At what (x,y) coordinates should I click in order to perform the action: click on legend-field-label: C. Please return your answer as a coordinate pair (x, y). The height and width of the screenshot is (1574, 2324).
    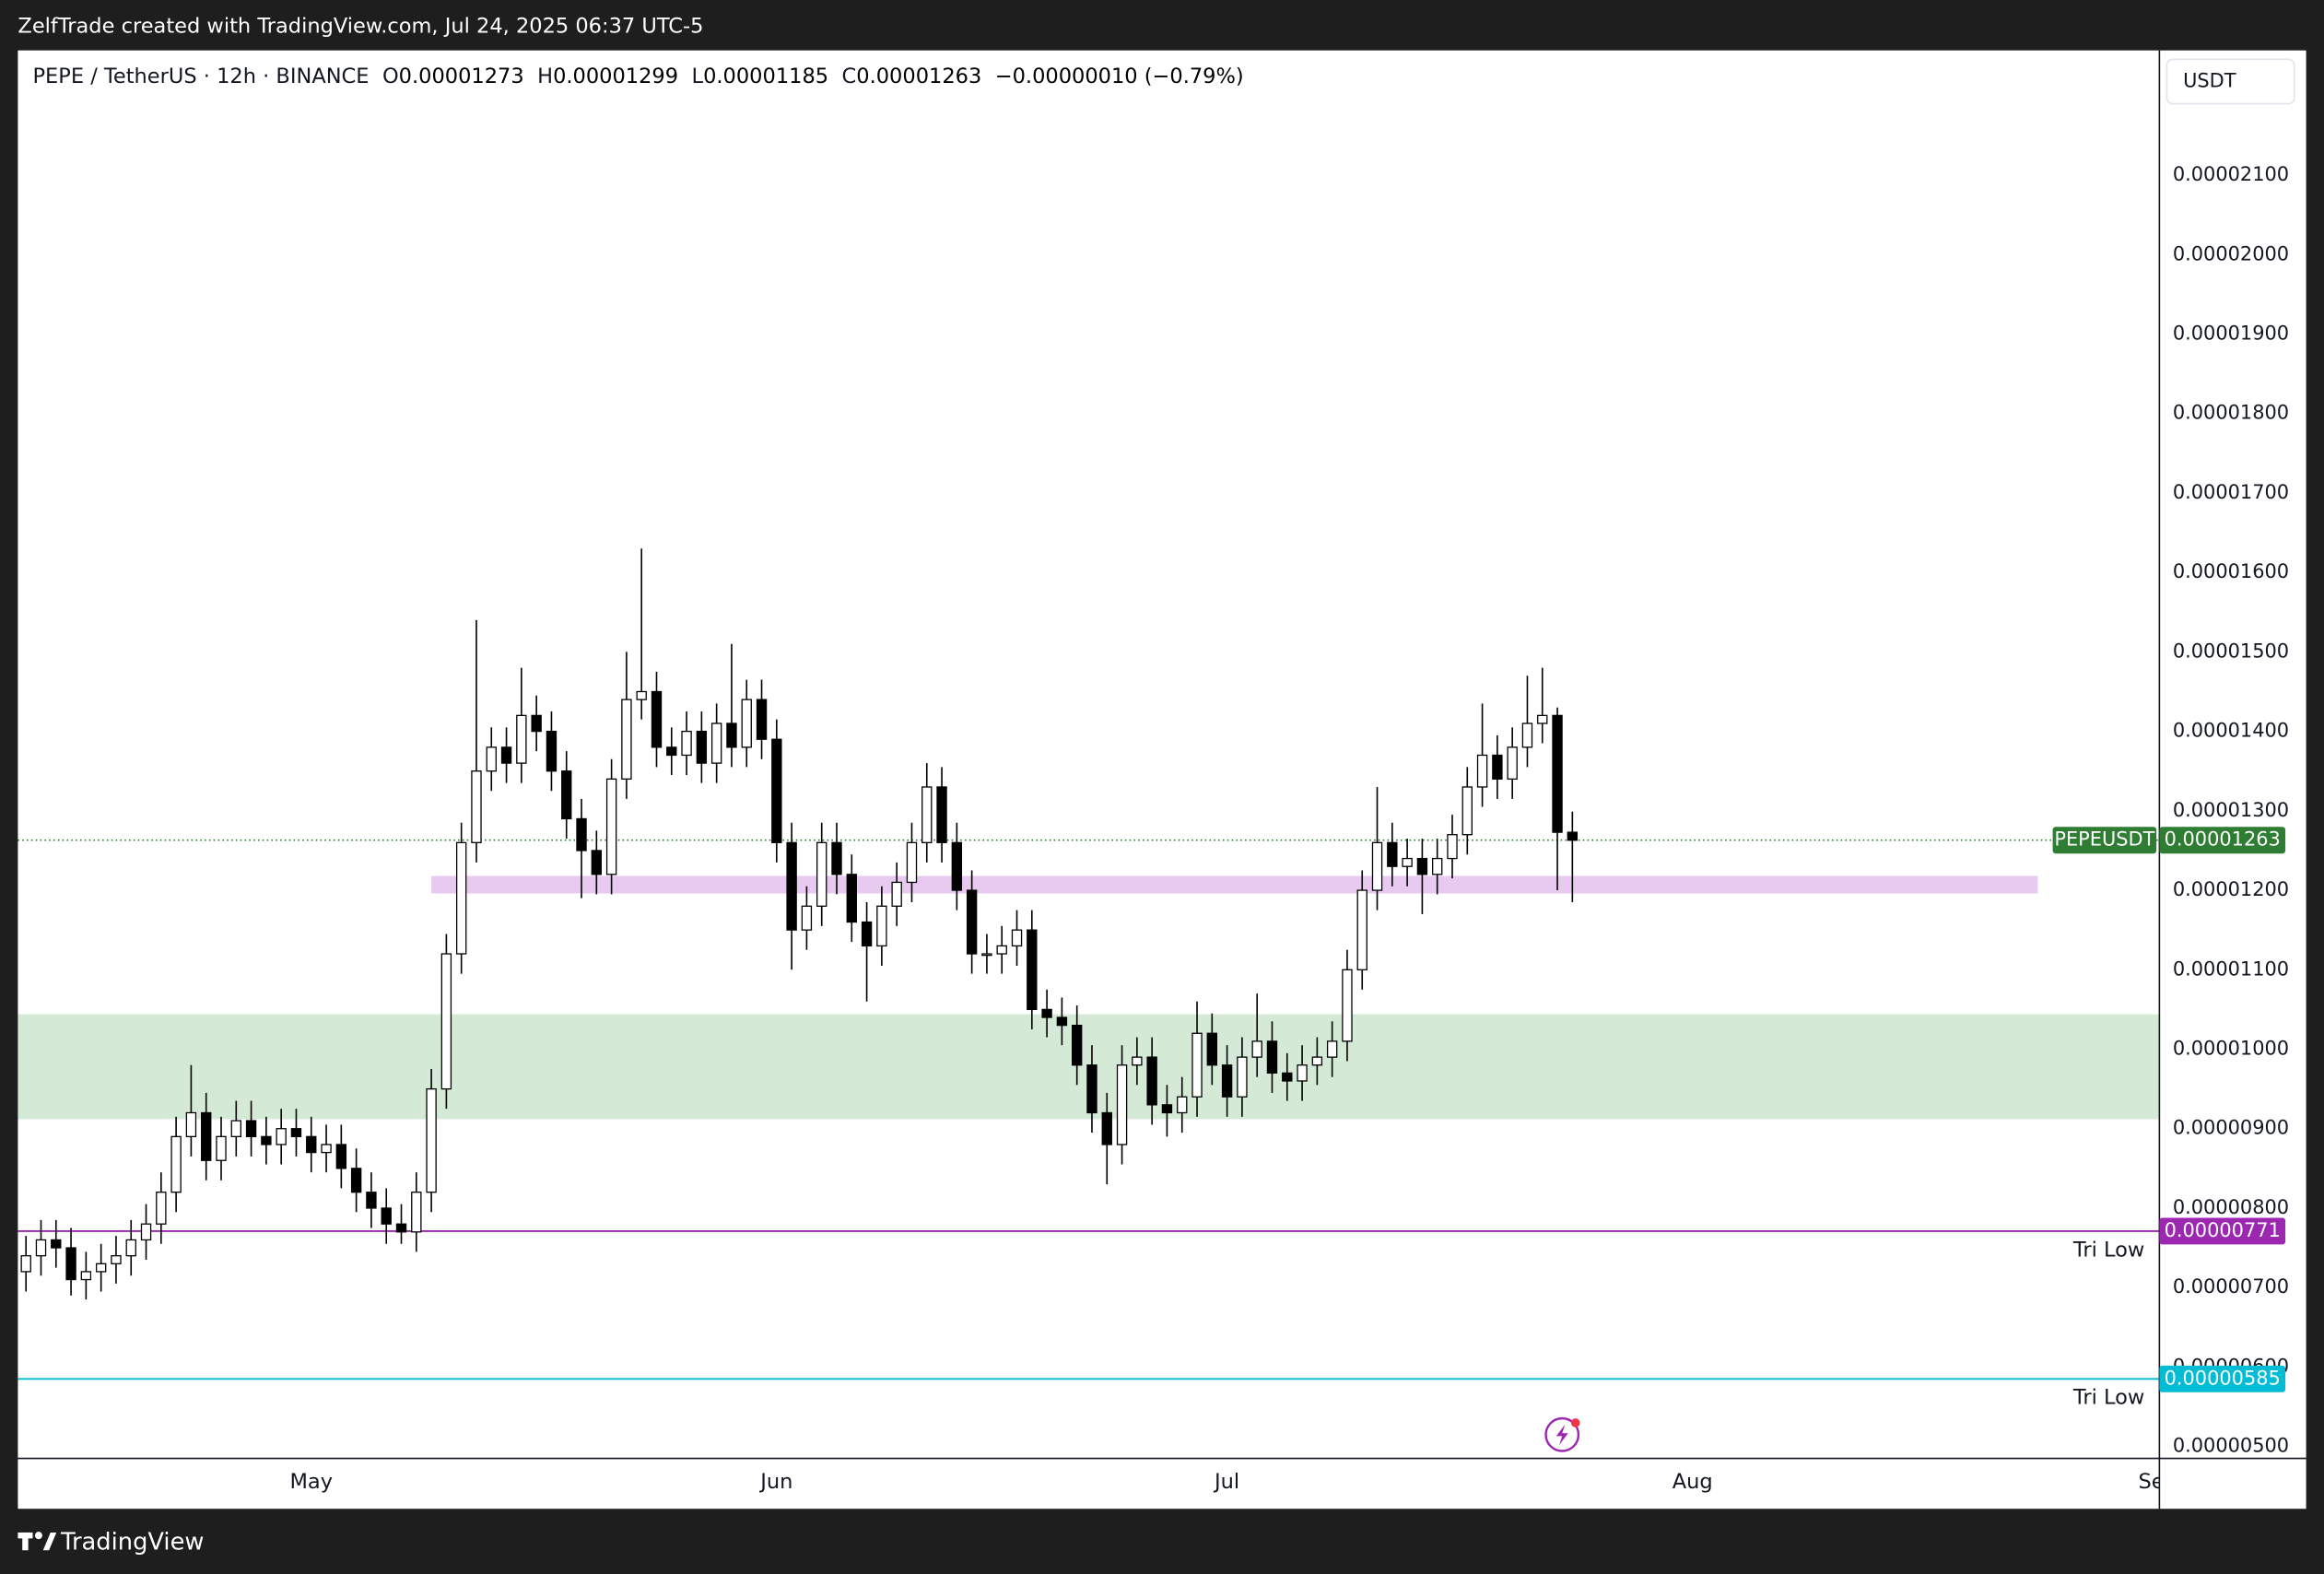
    Looking at the image, I should click on (849, 76).